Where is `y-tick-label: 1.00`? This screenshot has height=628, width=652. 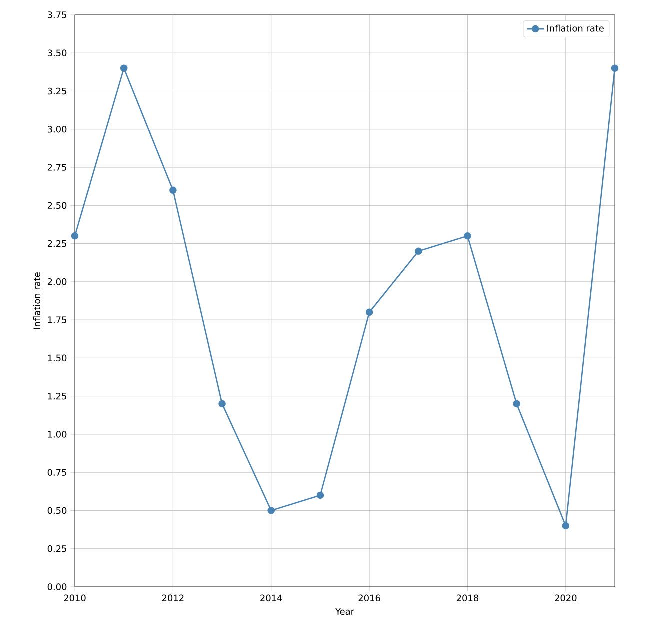
y-tick-label: 1.00 is located at coordinates (57, 434).